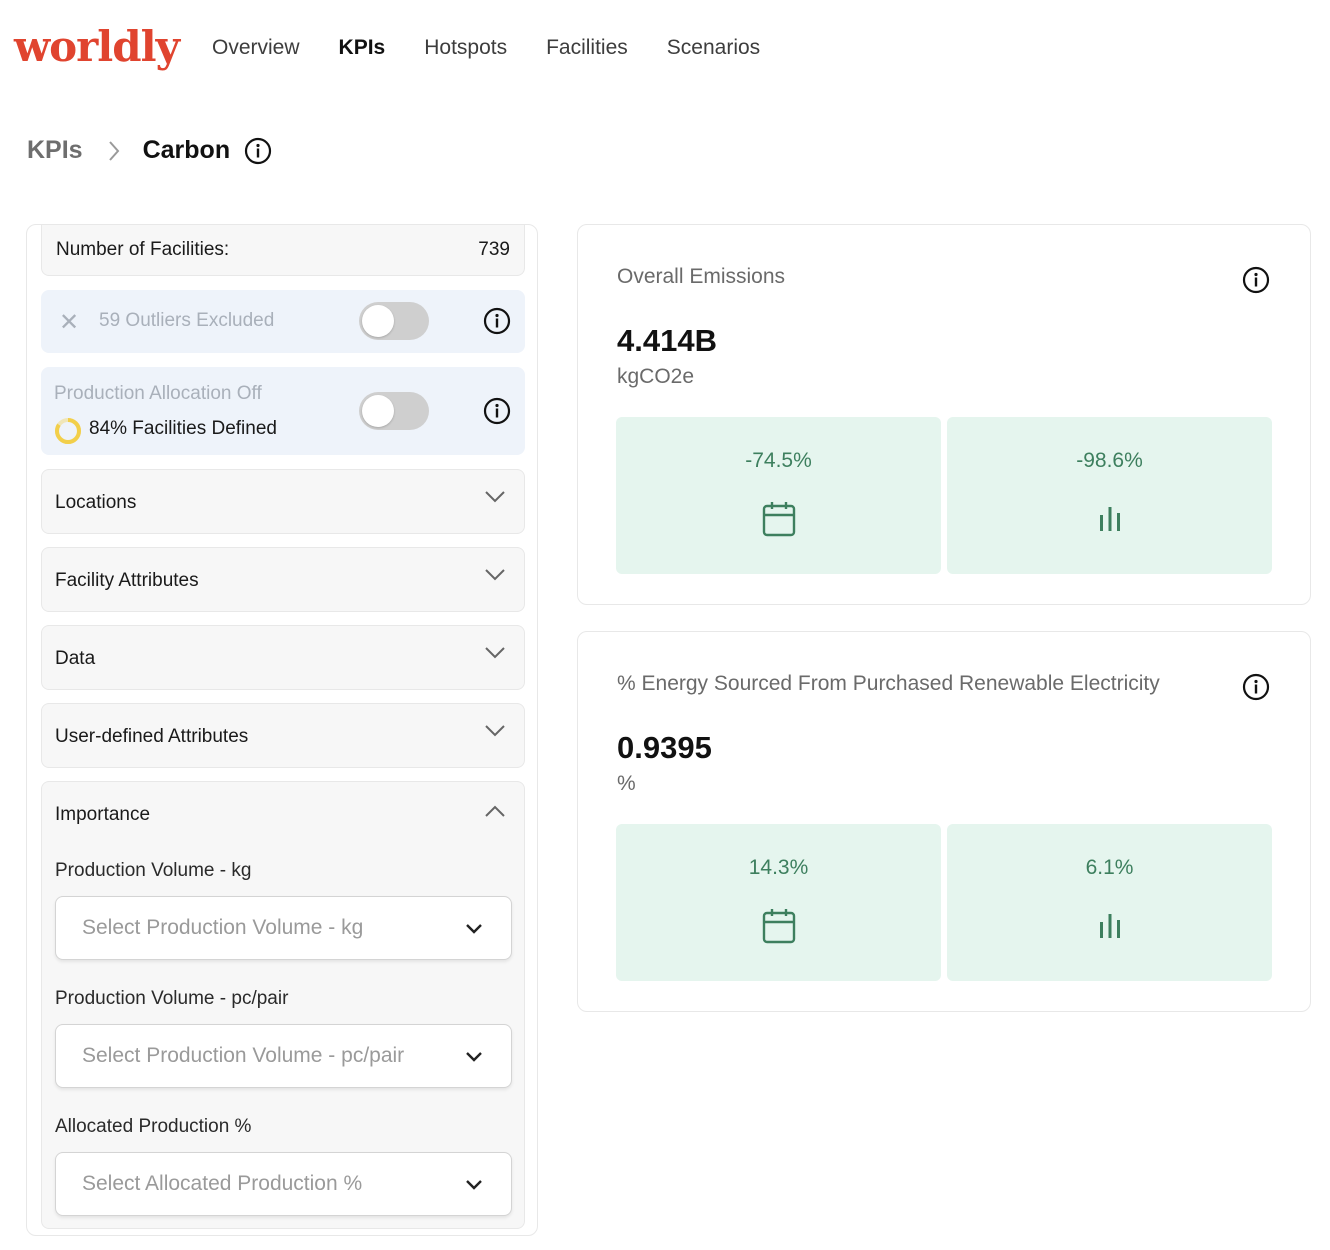 The width and height of the screenshot is (1330, 1250). Describe the element at coordinates (587, 47) in the screenshot. I see `nav-facilities: Facilities` at that location.